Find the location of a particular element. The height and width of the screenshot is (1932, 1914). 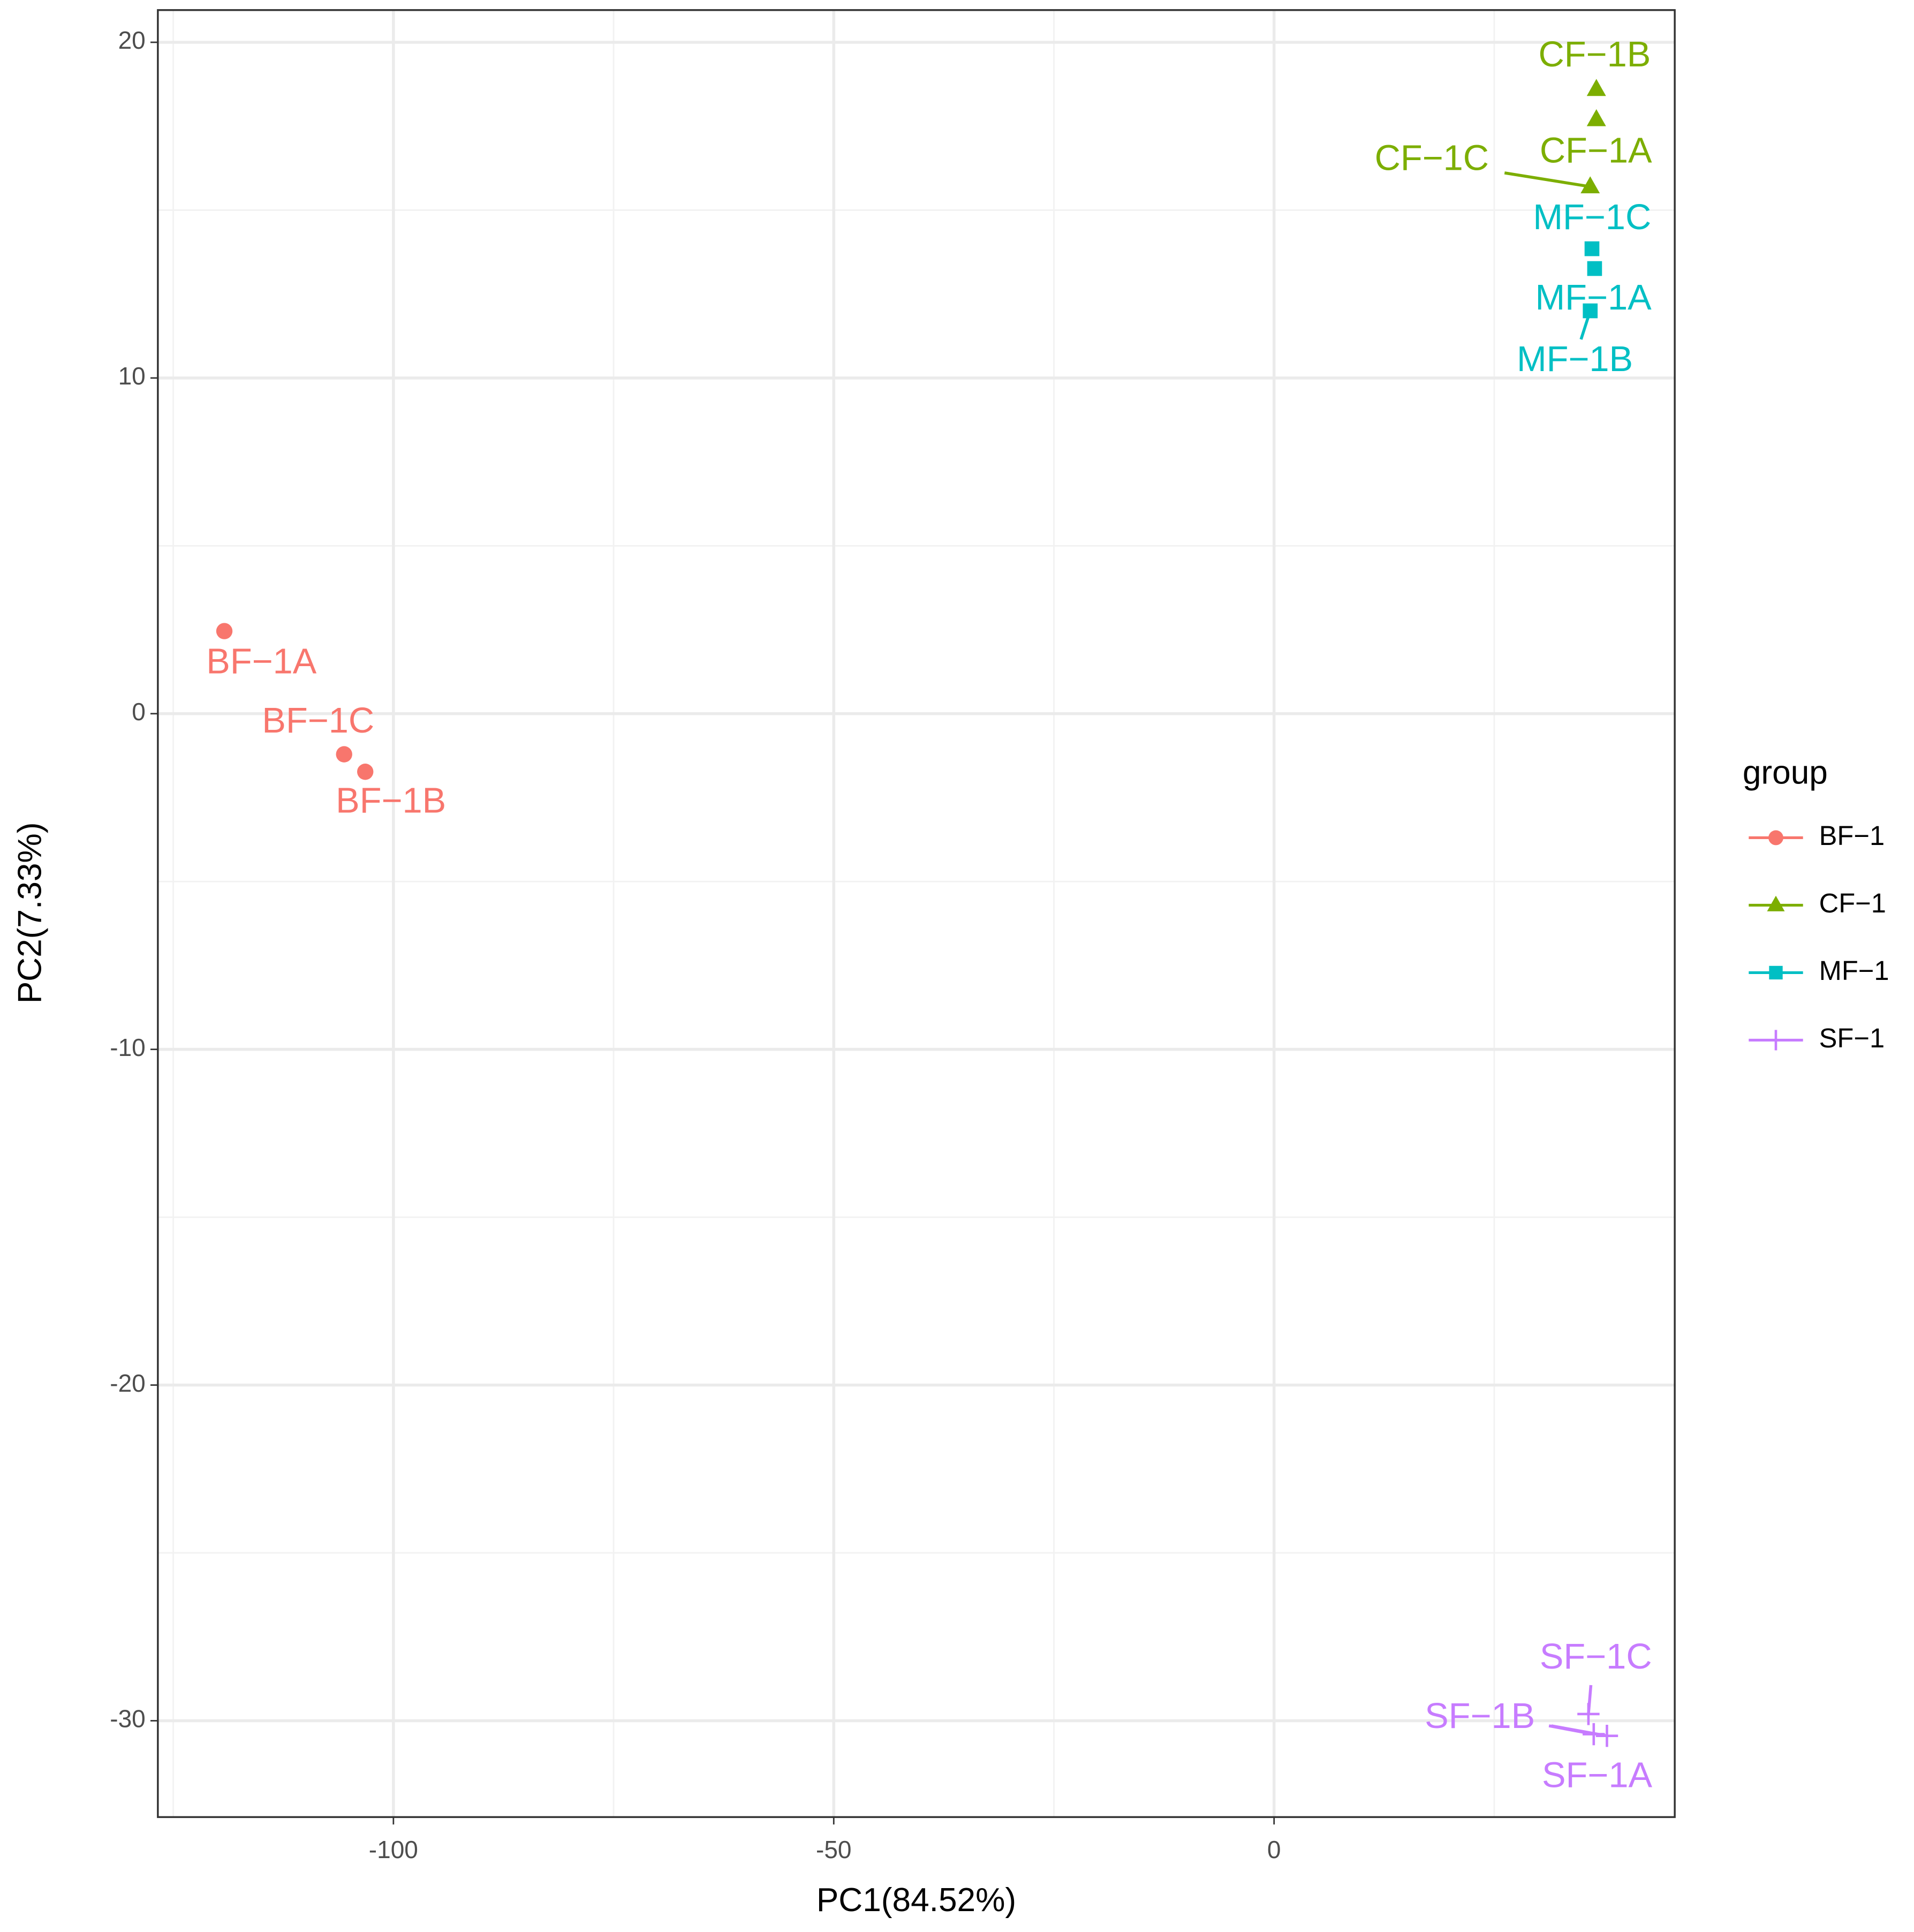

y-tick-label: -10 is located at coordinates (128, 1047).